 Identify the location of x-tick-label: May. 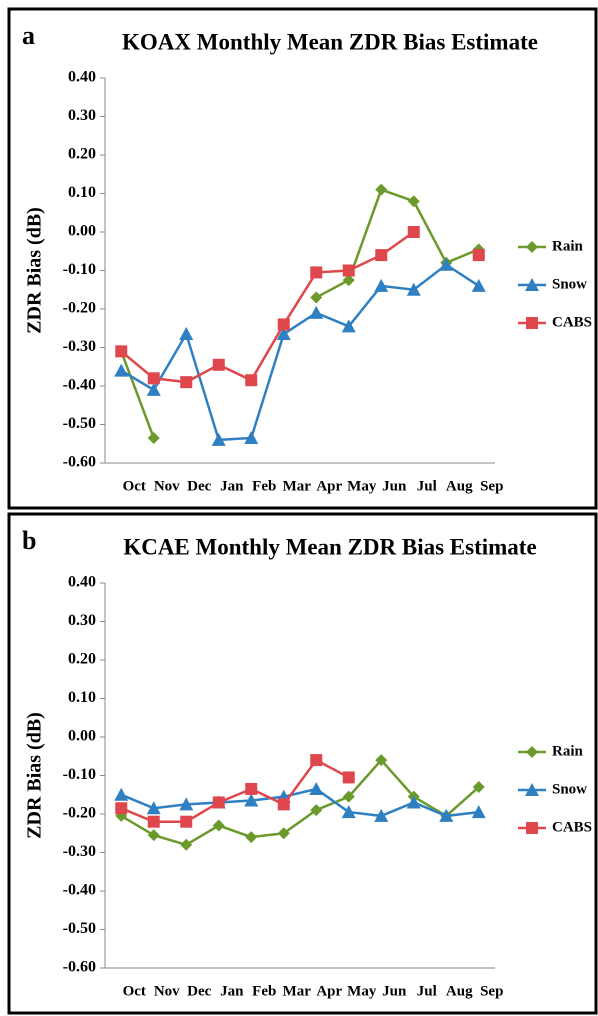
(362, 486).